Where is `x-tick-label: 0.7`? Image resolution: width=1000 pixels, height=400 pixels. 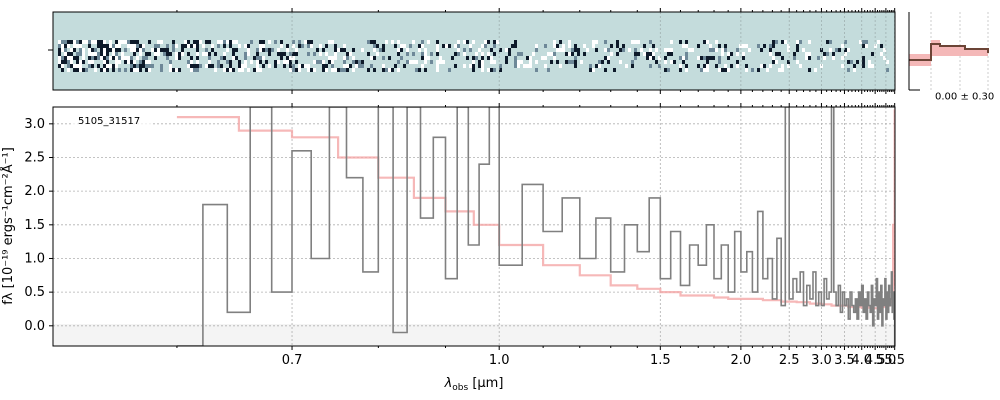
x-tick-label: 0.7 is located at coordinates (292, 360).